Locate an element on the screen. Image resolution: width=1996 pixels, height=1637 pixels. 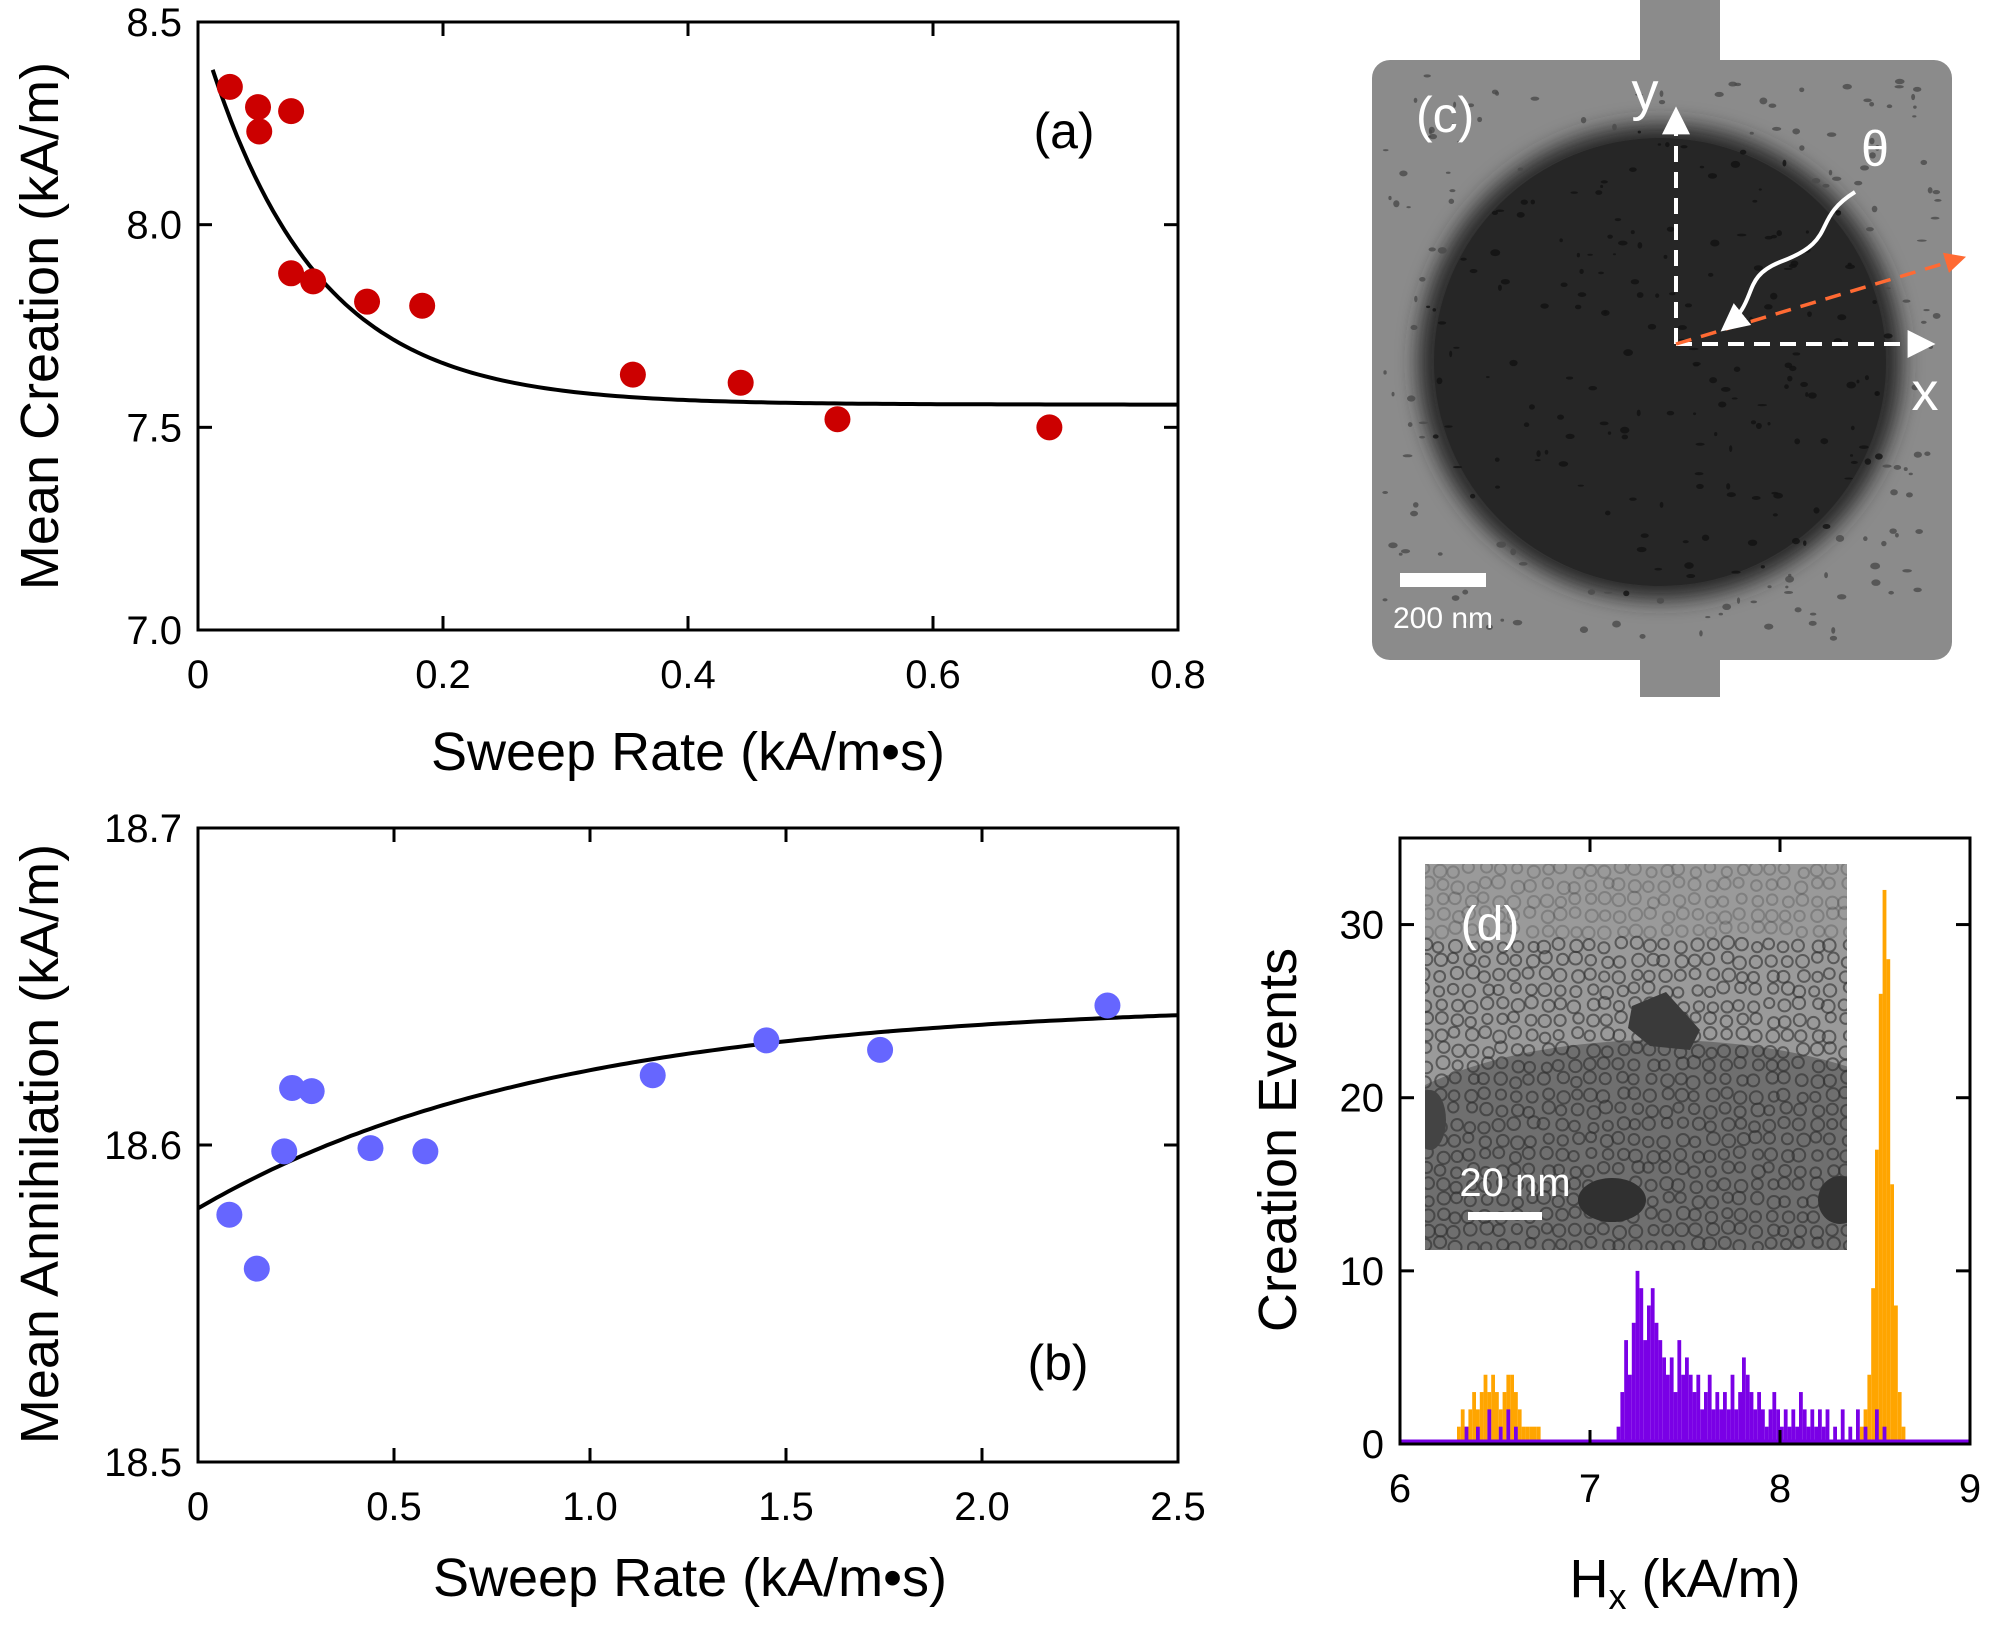
y-tick-label: 20 is located at coordinates (1362, 1099).